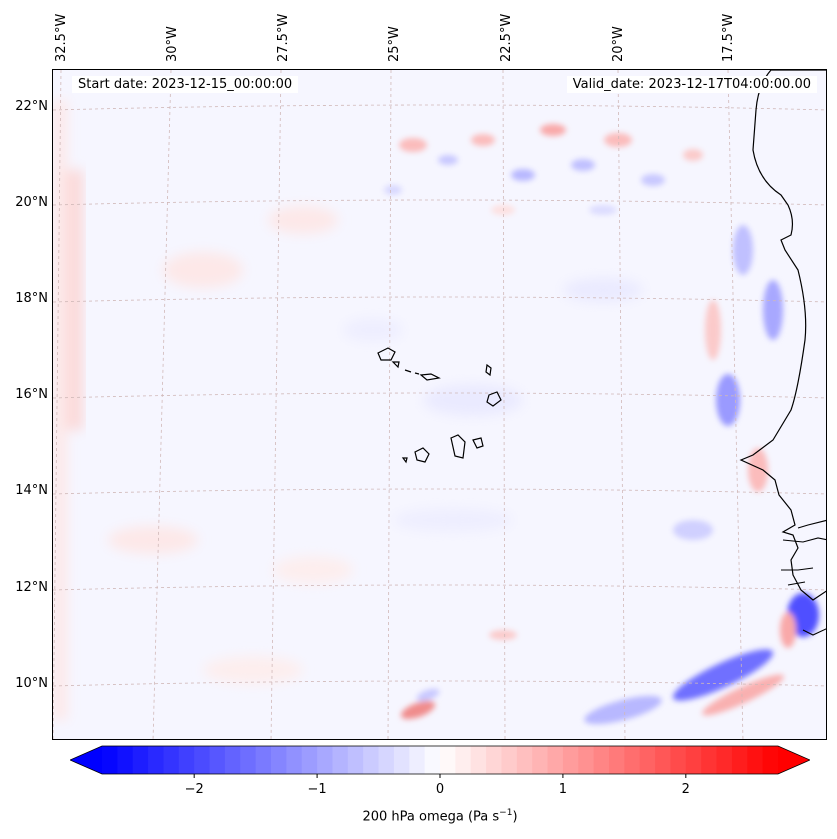 This screenshot has height=839, width=837. Describe the element at coordinates (185, 84) in the screenshot. I see `start-date-label: Start date: 2023-12-15_00:00:00` at that location.